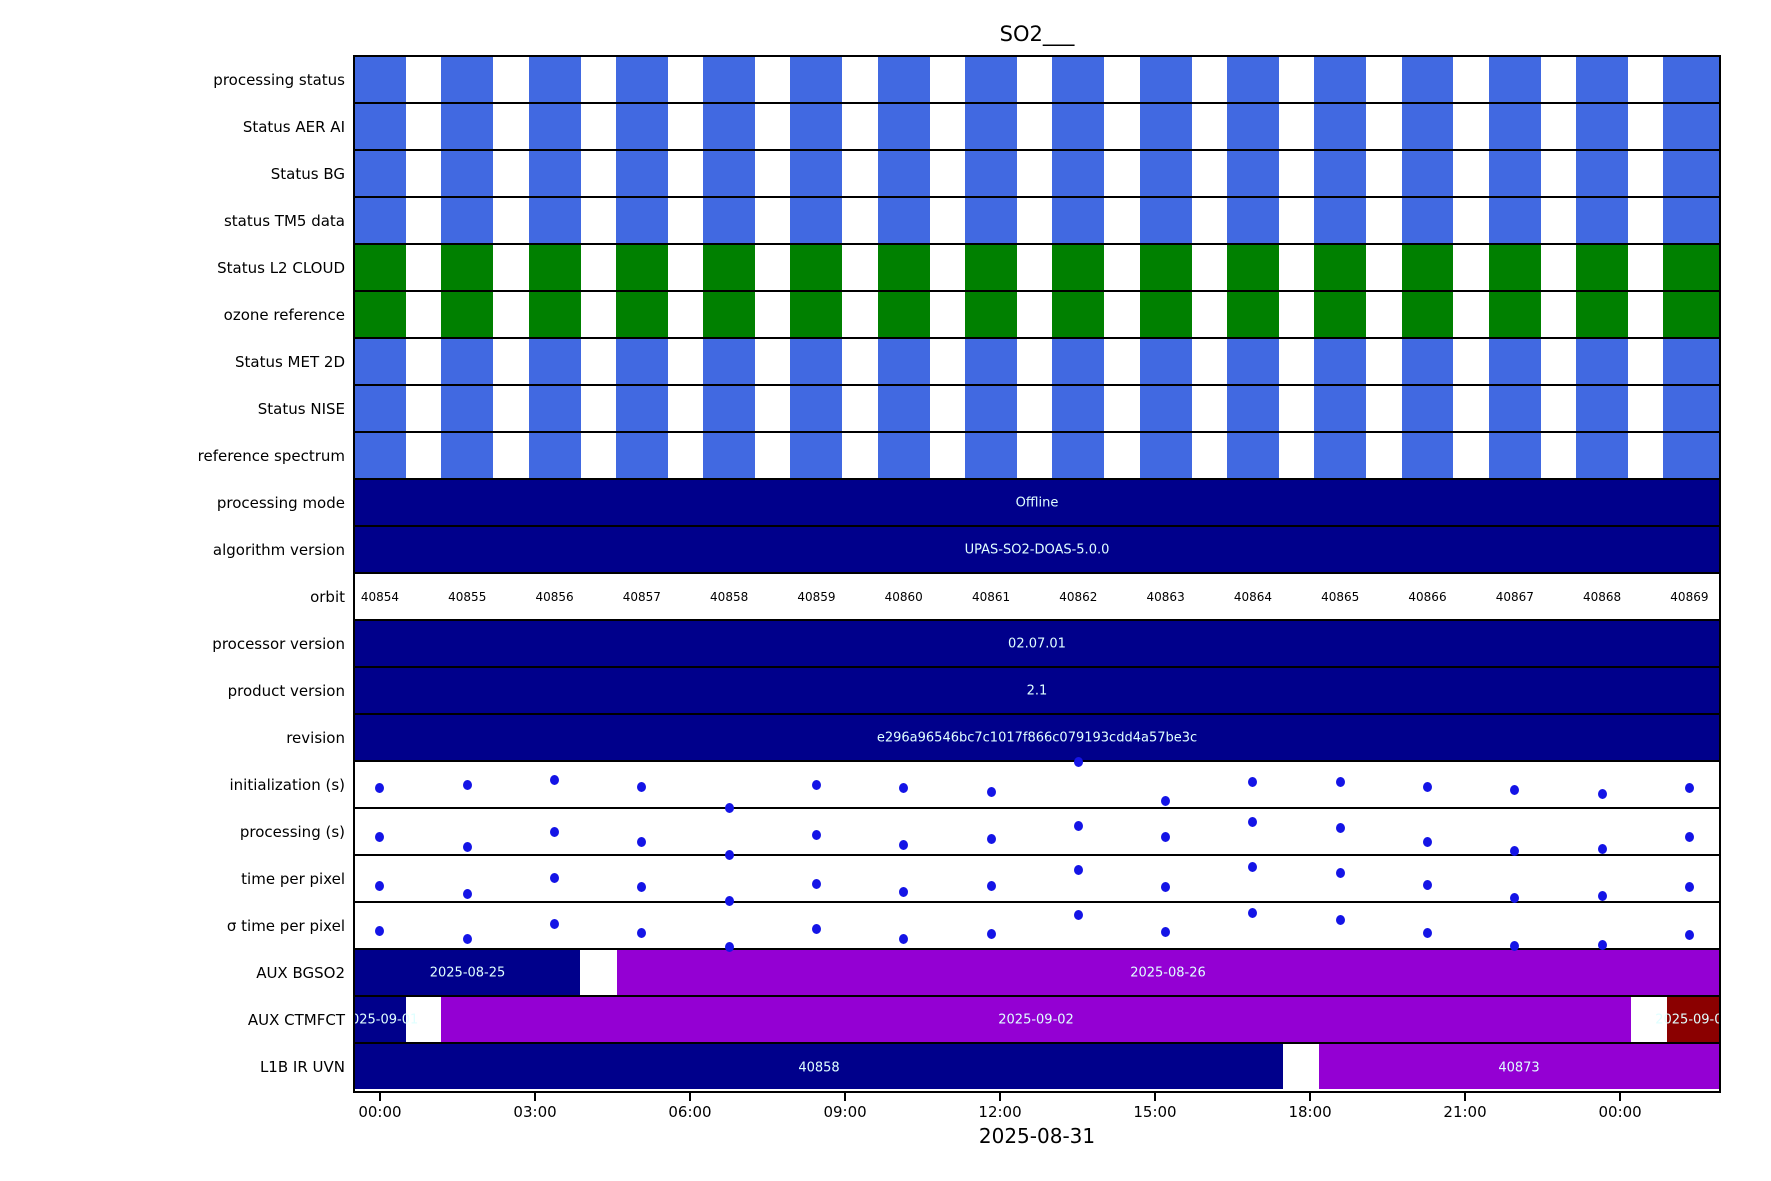 The height and width of the screenshot is (1181, 1771). Describe the element at coordinates (903, 596) in the screenshot. I see `orbit-number-label: 40860` at that location.